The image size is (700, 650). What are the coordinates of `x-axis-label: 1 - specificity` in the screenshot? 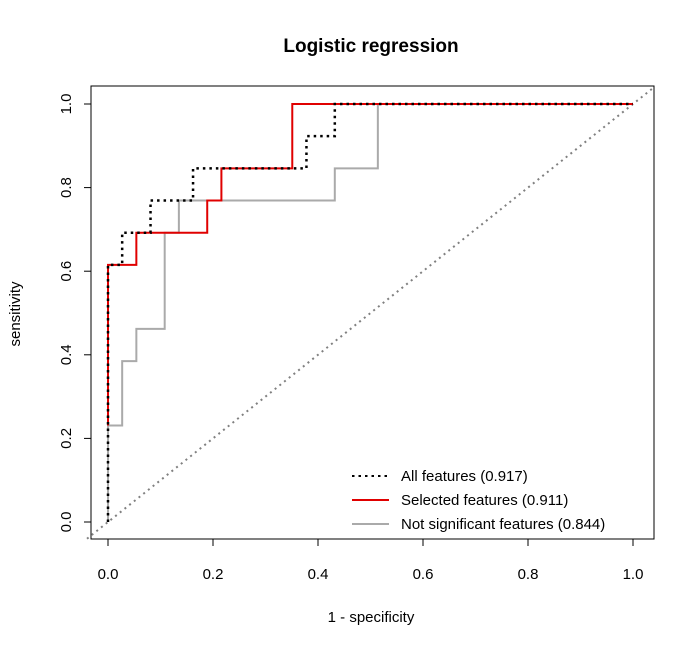 It's located at (371, 617).